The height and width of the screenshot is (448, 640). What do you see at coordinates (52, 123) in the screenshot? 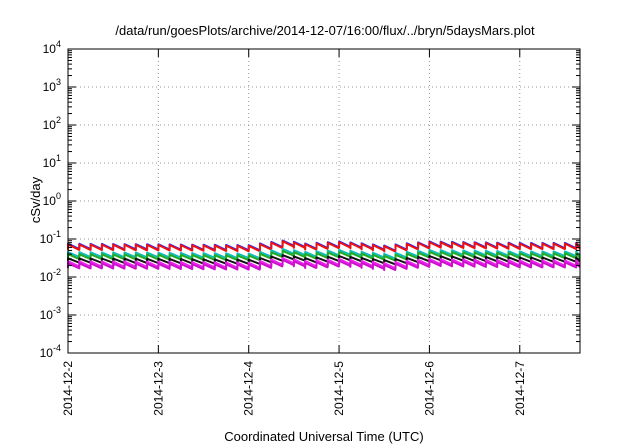
I see `y-tick-label: 10²` at bounding box center [52, 123].